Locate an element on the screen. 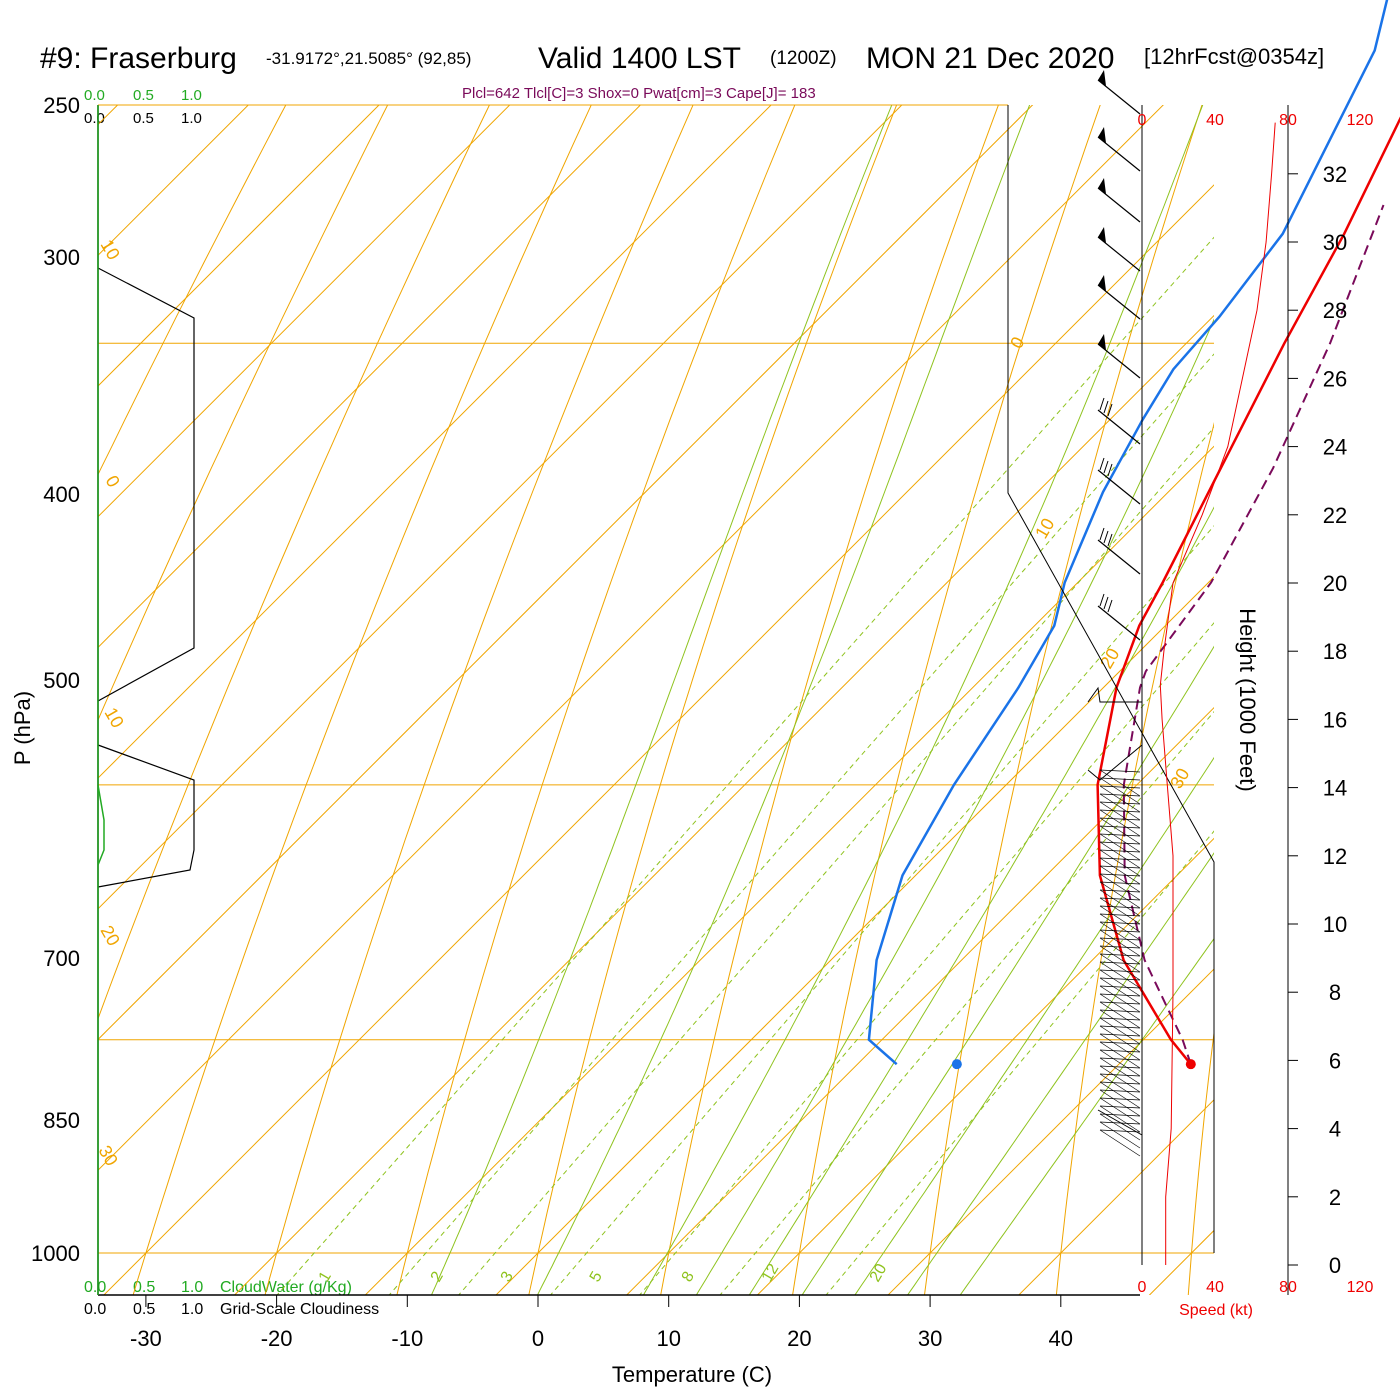 The width and height of the screenshot is (1400, 1400). dry-adiabat is located at coordinates (1200, 1162).